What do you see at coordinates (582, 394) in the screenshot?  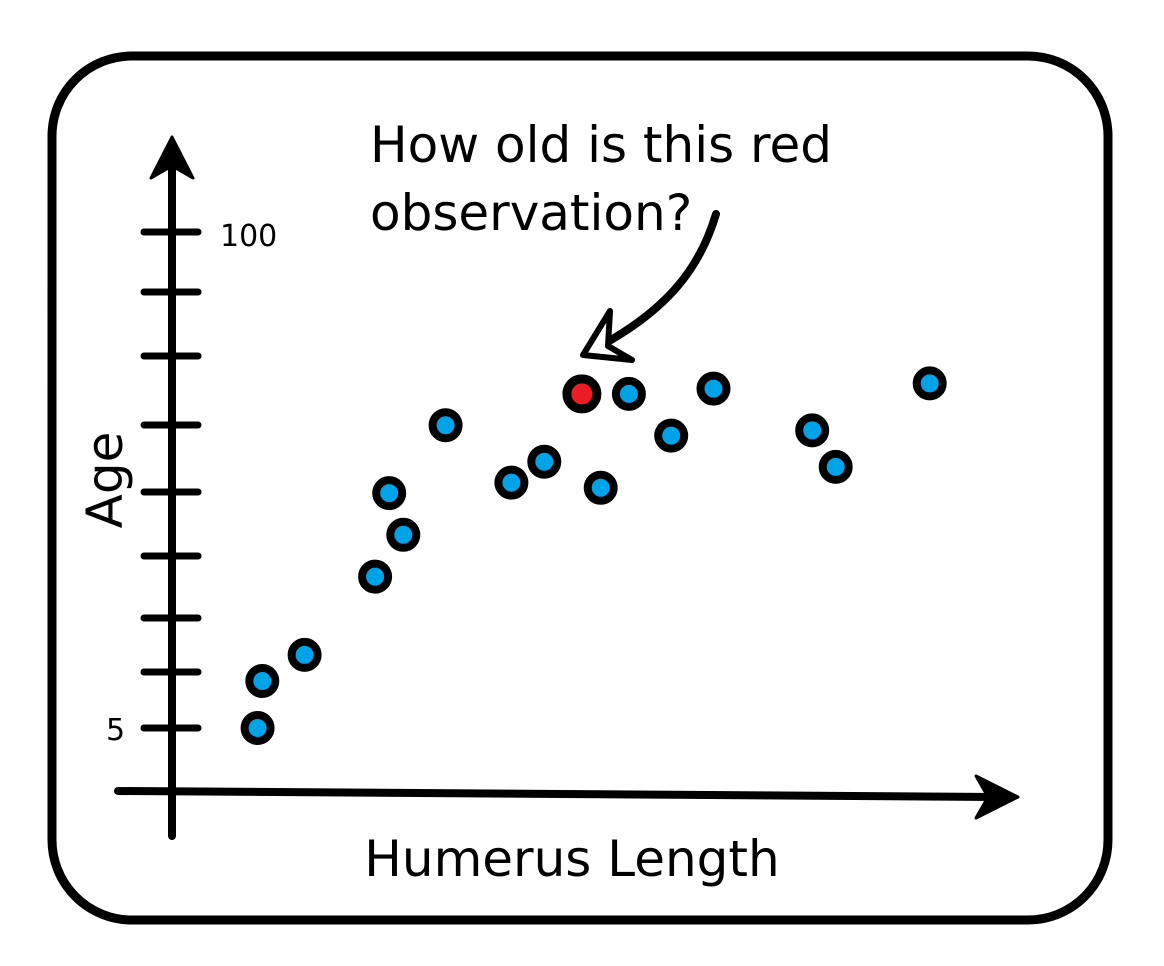 I see `highlighted-data-point` at bounding box center [582, 394].